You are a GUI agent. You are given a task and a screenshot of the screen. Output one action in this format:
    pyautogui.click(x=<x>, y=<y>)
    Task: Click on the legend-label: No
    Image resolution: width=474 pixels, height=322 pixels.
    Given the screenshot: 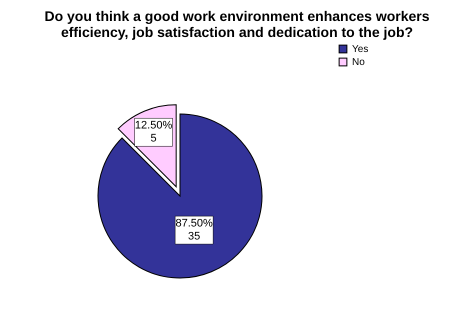 What is the action you would take?
    pyautogui.click(x=359, y=62)
    